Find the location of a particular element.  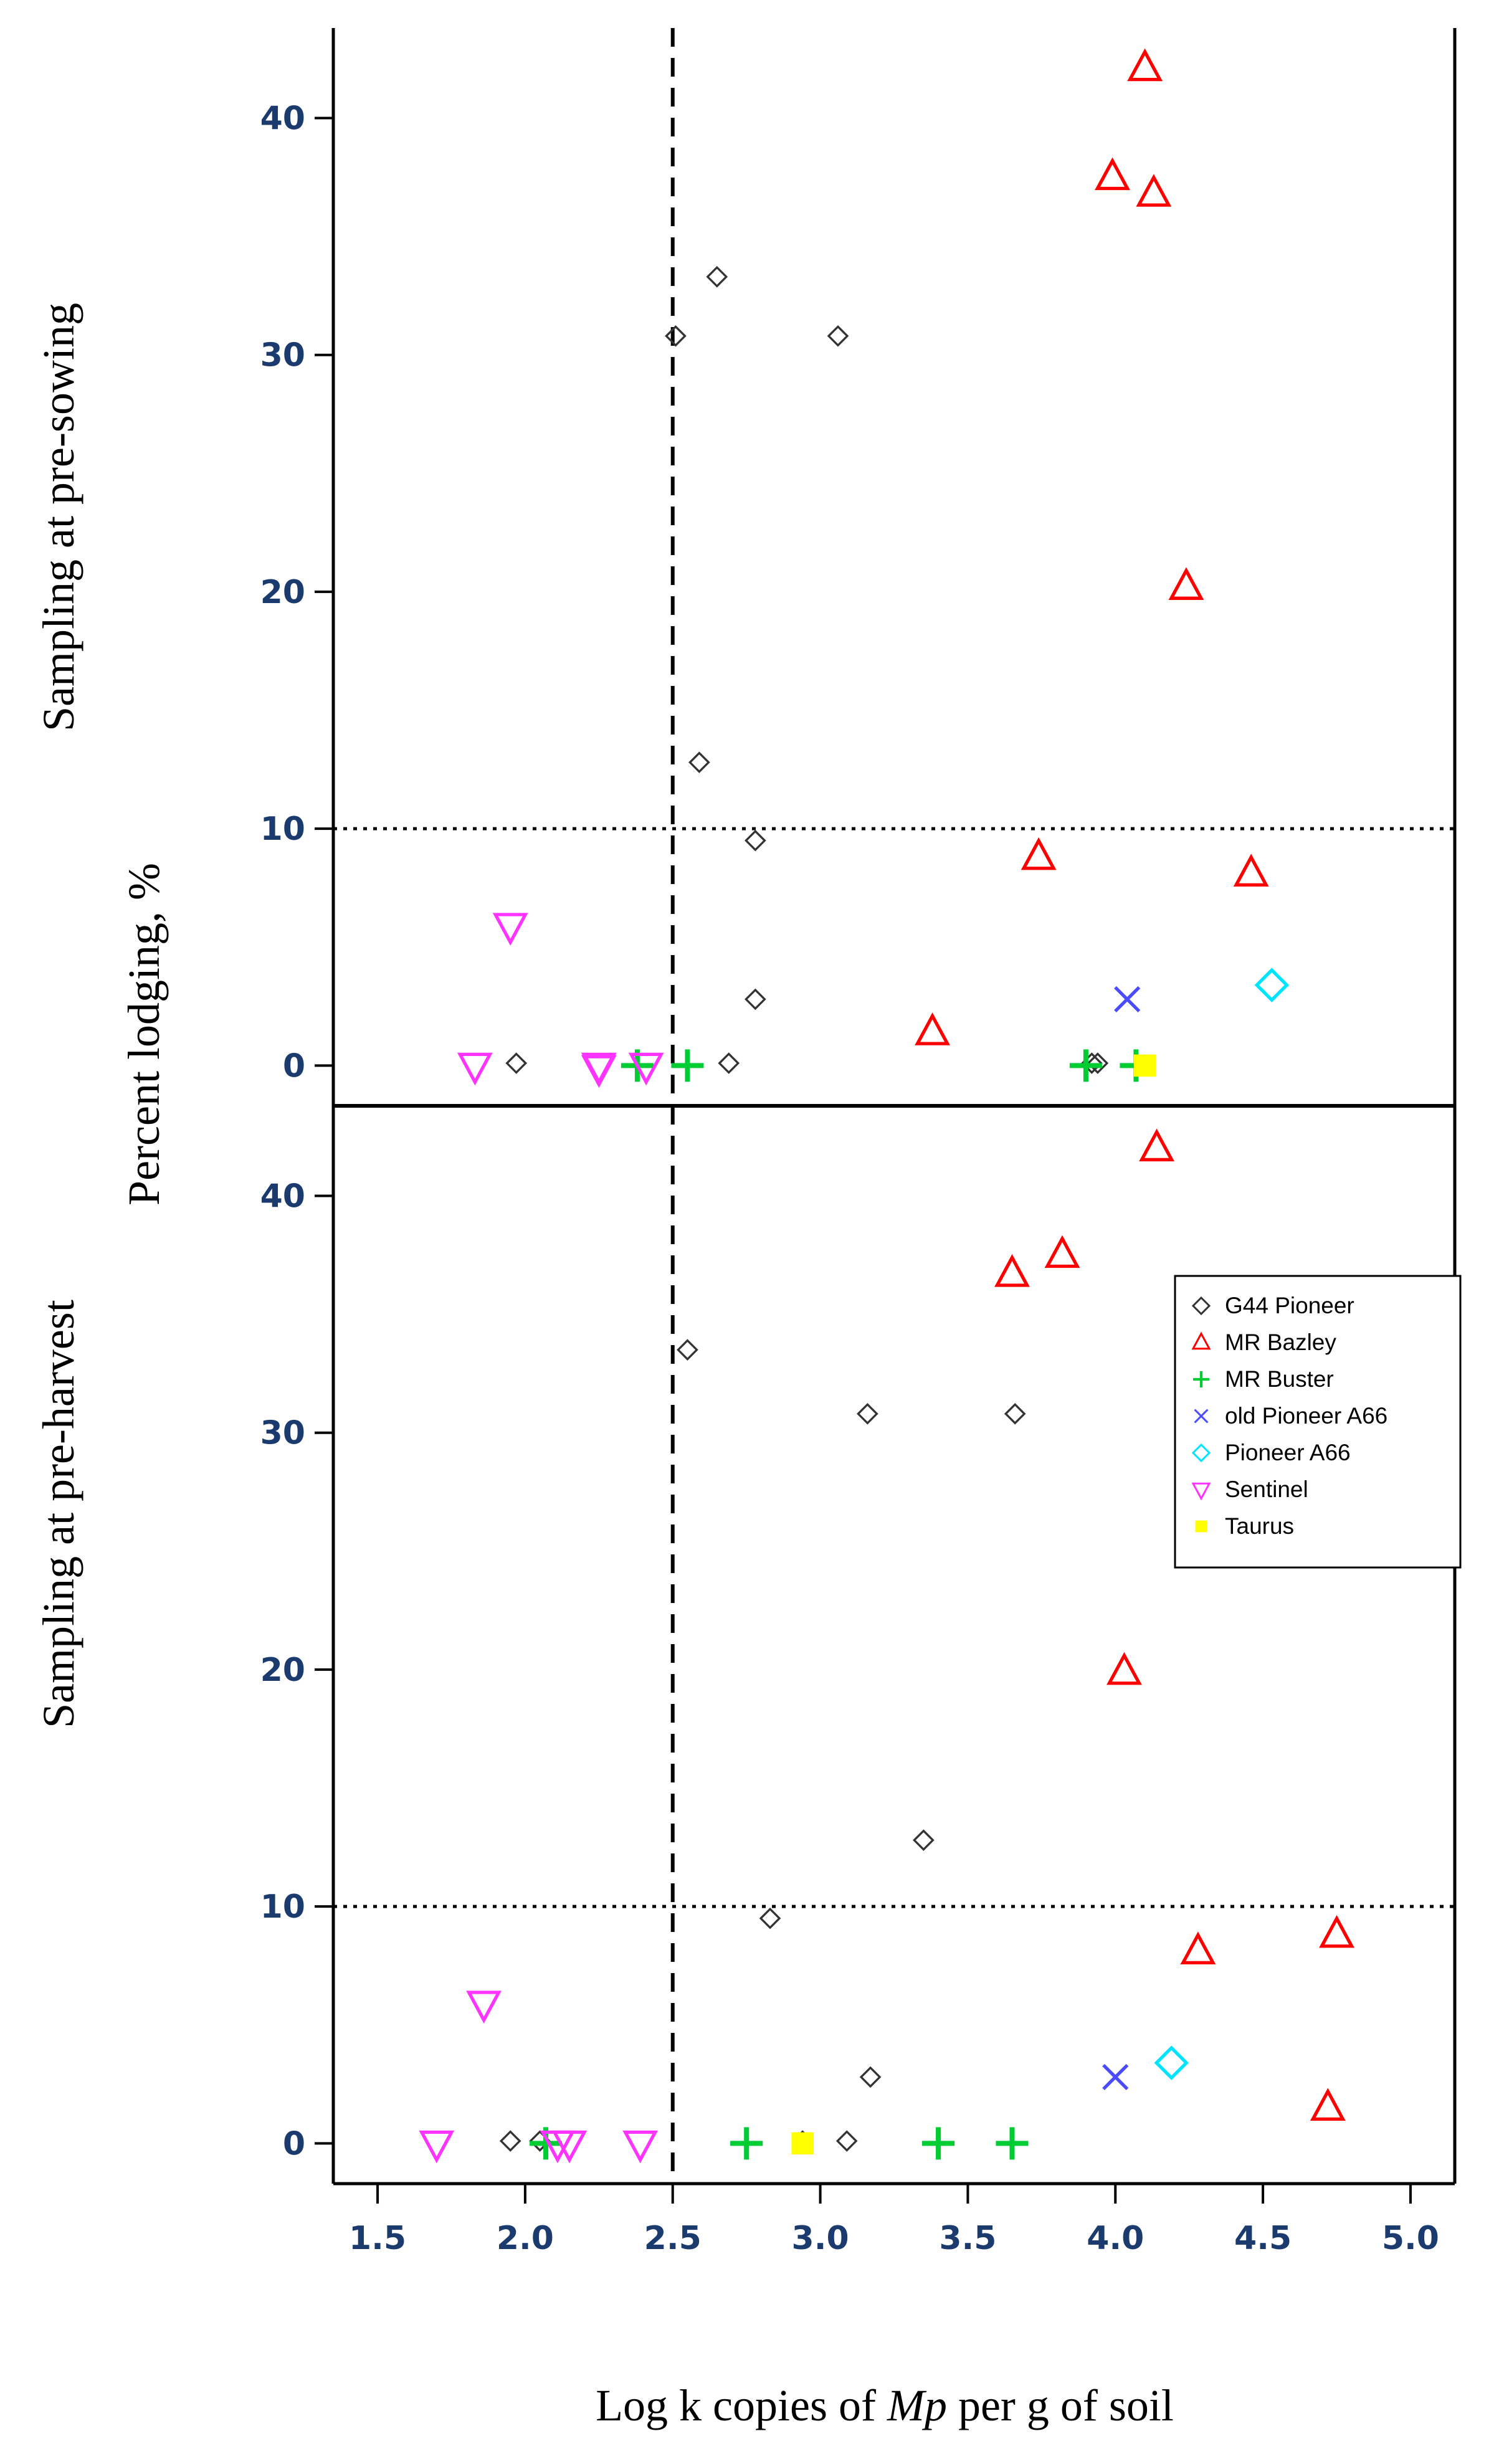

legend-entry: Taurus is located at coordinates (1244, 1526).